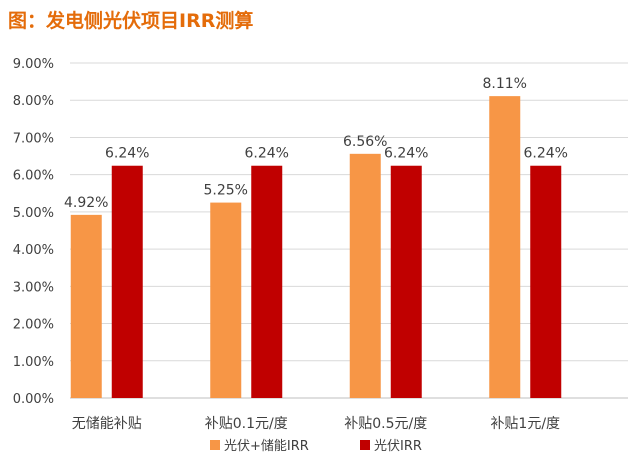  I want to click on y-tick-label: 2.00%, so click(33, 325).